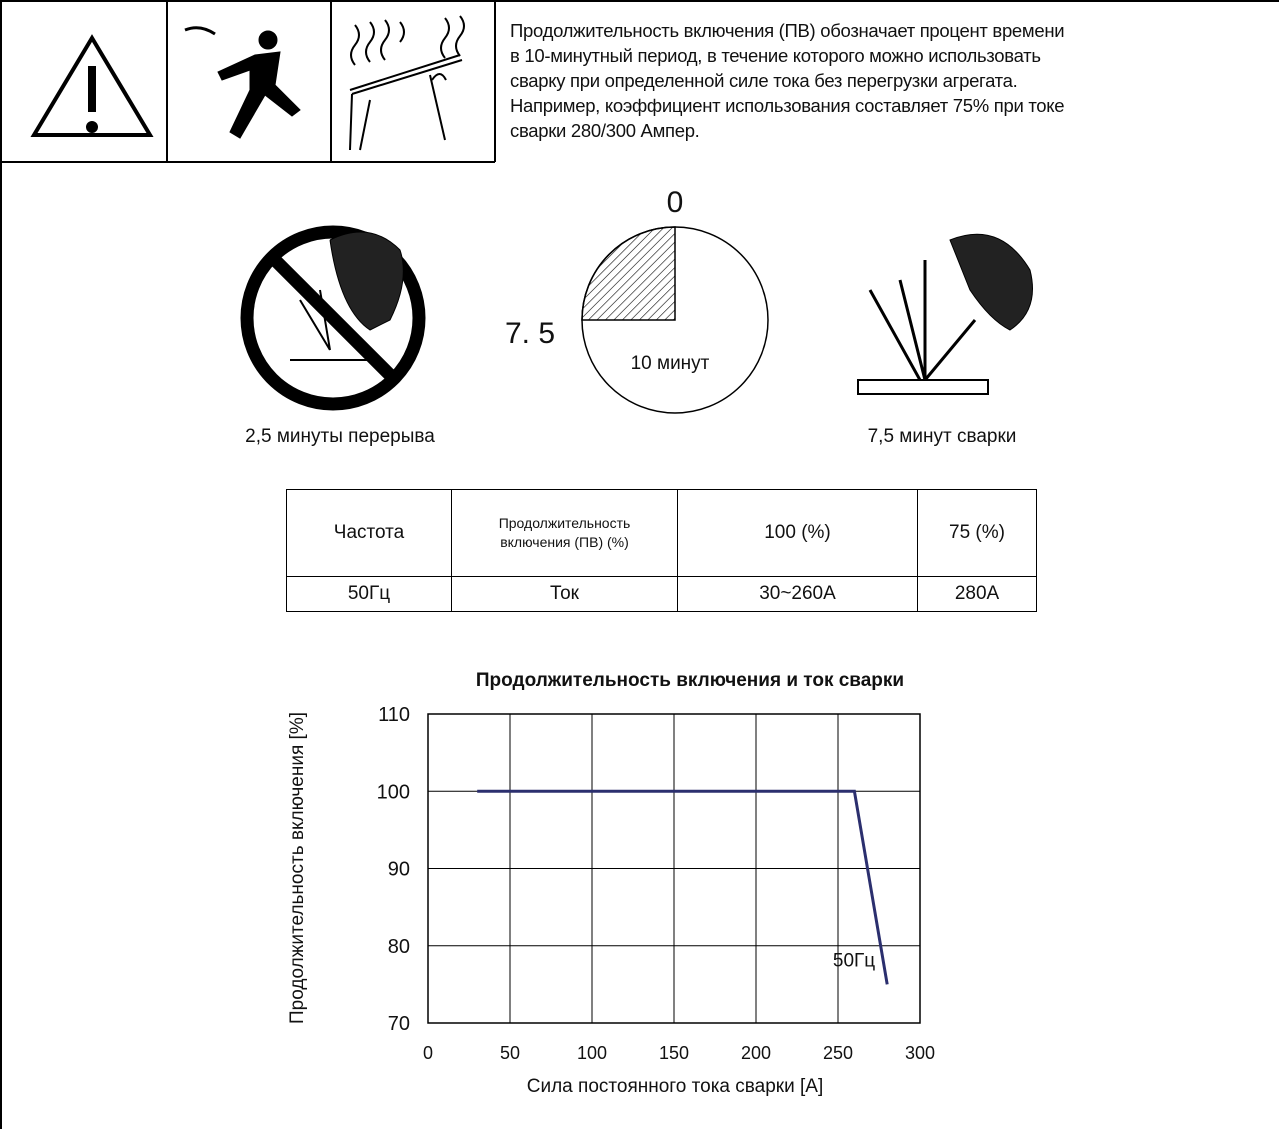  What do you see at coordinates (564, 533) in the screenshot?
I see `table-cell: Продолжительность включения (ПВ) (%)` at bounding box center [564, 533].